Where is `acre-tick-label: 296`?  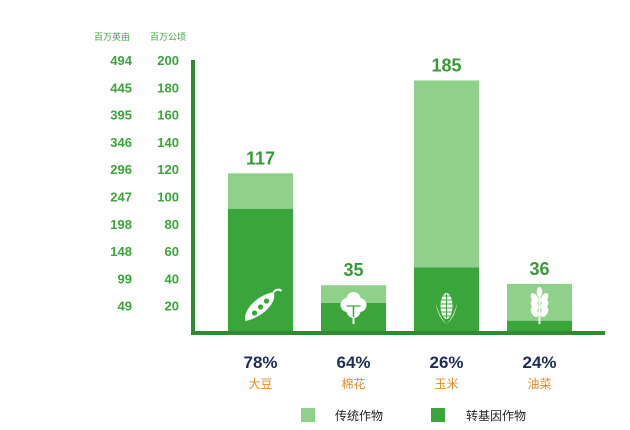 acre-tick-label: 296 is located at coordinates (121, 169).